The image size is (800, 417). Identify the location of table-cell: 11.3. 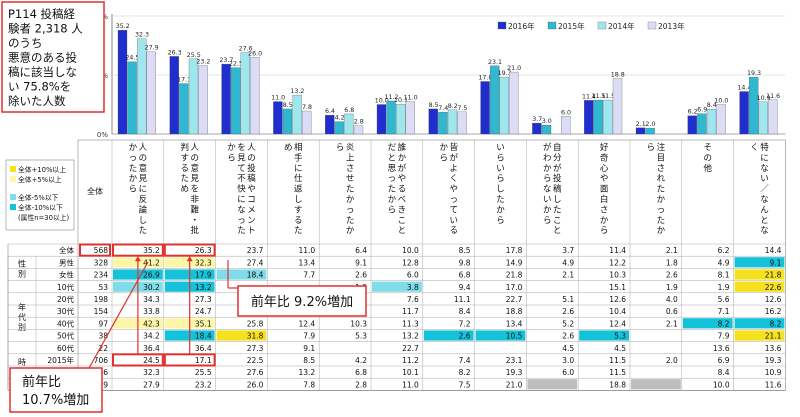
(410, 323).